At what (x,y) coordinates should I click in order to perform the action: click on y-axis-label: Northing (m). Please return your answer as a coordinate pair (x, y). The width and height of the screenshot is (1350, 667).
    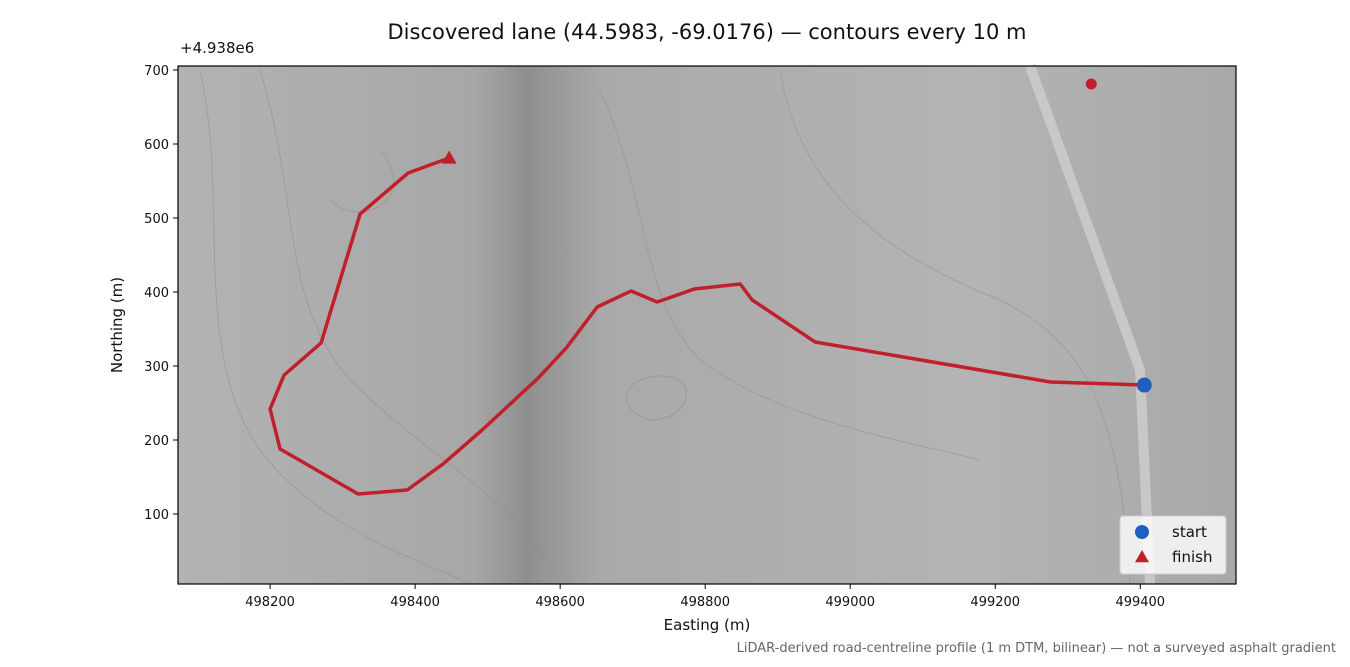
    Looking at the image, I should click on (117, 325).